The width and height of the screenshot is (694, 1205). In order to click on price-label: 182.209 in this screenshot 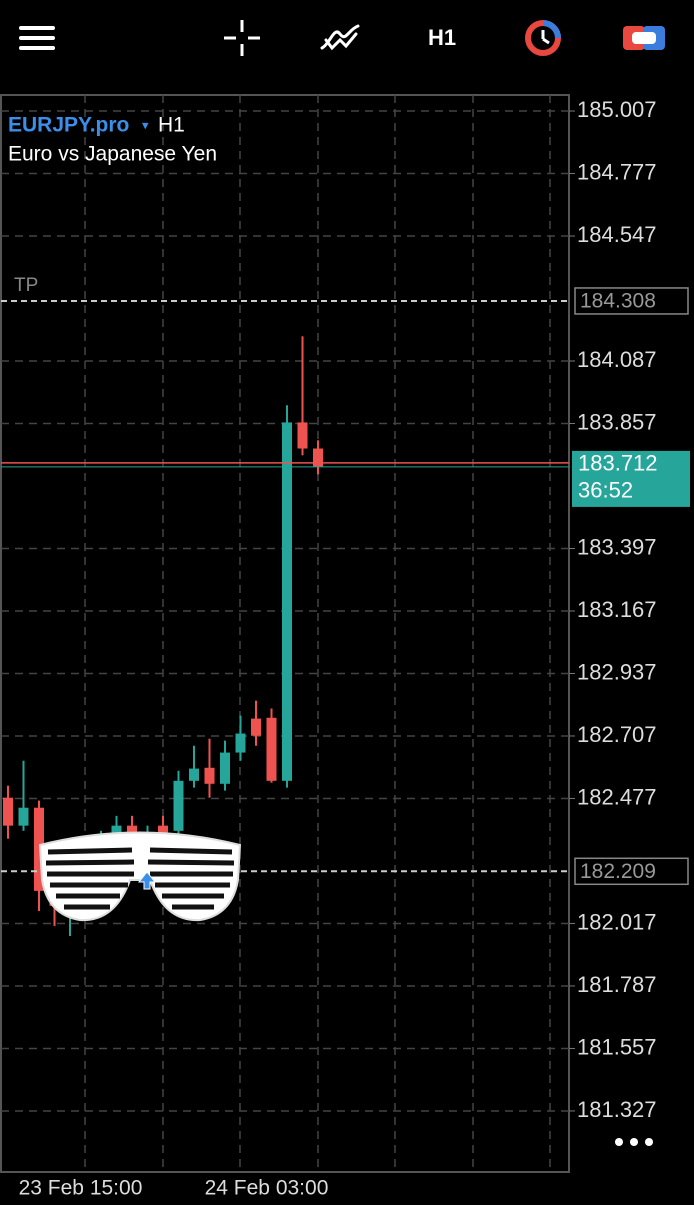, I will do `click(618, 871)`.